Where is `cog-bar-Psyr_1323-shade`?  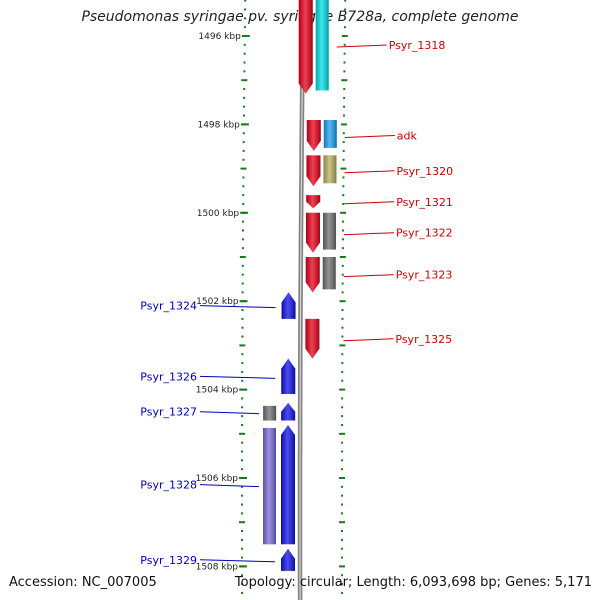 cog-bar-Psyr_1323-shade is located at coordinates (329, 273).